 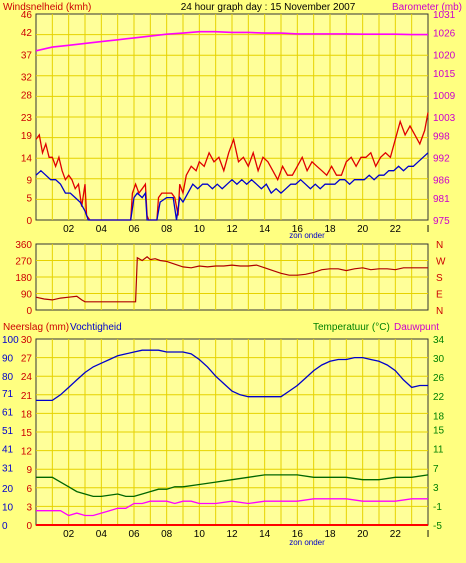 What do you see at coordinates (330, 229) in the screenshot?
I see `x-tick-label: 18` at bounding box center [330, 229].